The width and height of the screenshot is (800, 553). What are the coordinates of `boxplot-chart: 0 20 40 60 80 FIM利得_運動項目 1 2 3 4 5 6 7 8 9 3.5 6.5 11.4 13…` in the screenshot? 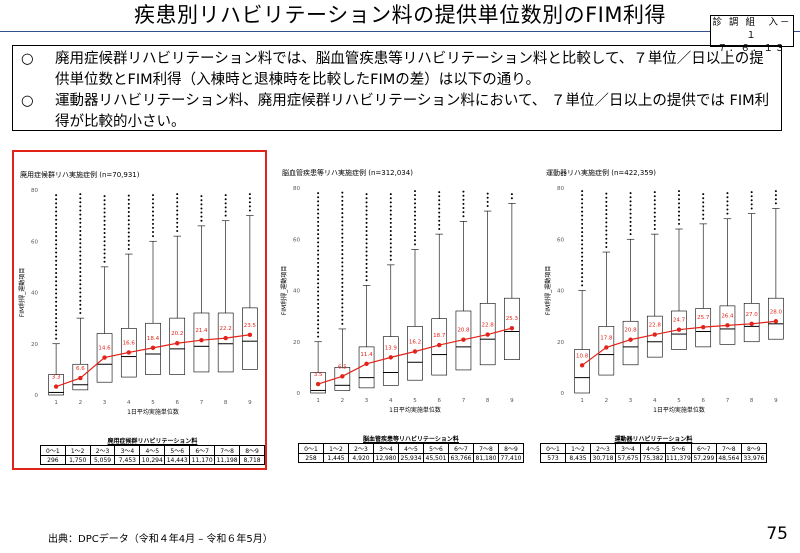 It's located at (400, 300).